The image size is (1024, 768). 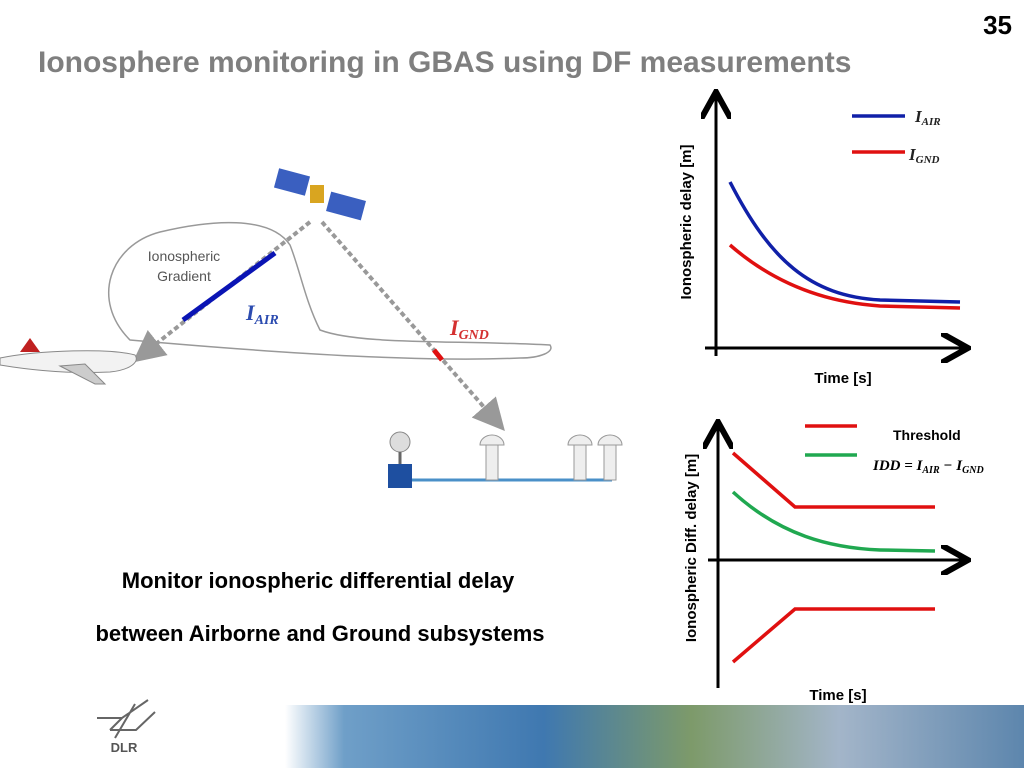 What do you see at coordinates (126, 719) in the screenshot?
I see `logo` at bounding box center [126, 719].